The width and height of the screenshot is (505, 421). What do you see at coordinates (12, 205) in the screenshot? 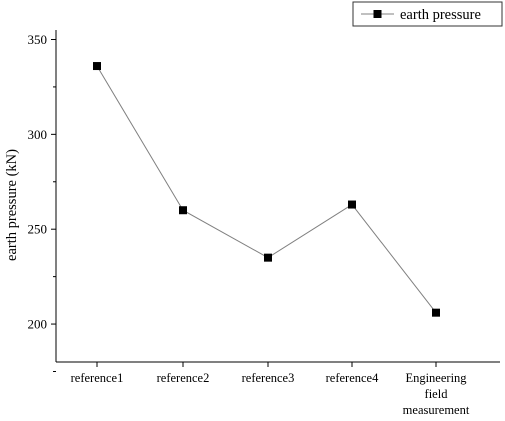
I see `y-axis-label: earth pressure (kN)` at bounding box center [12, 205].